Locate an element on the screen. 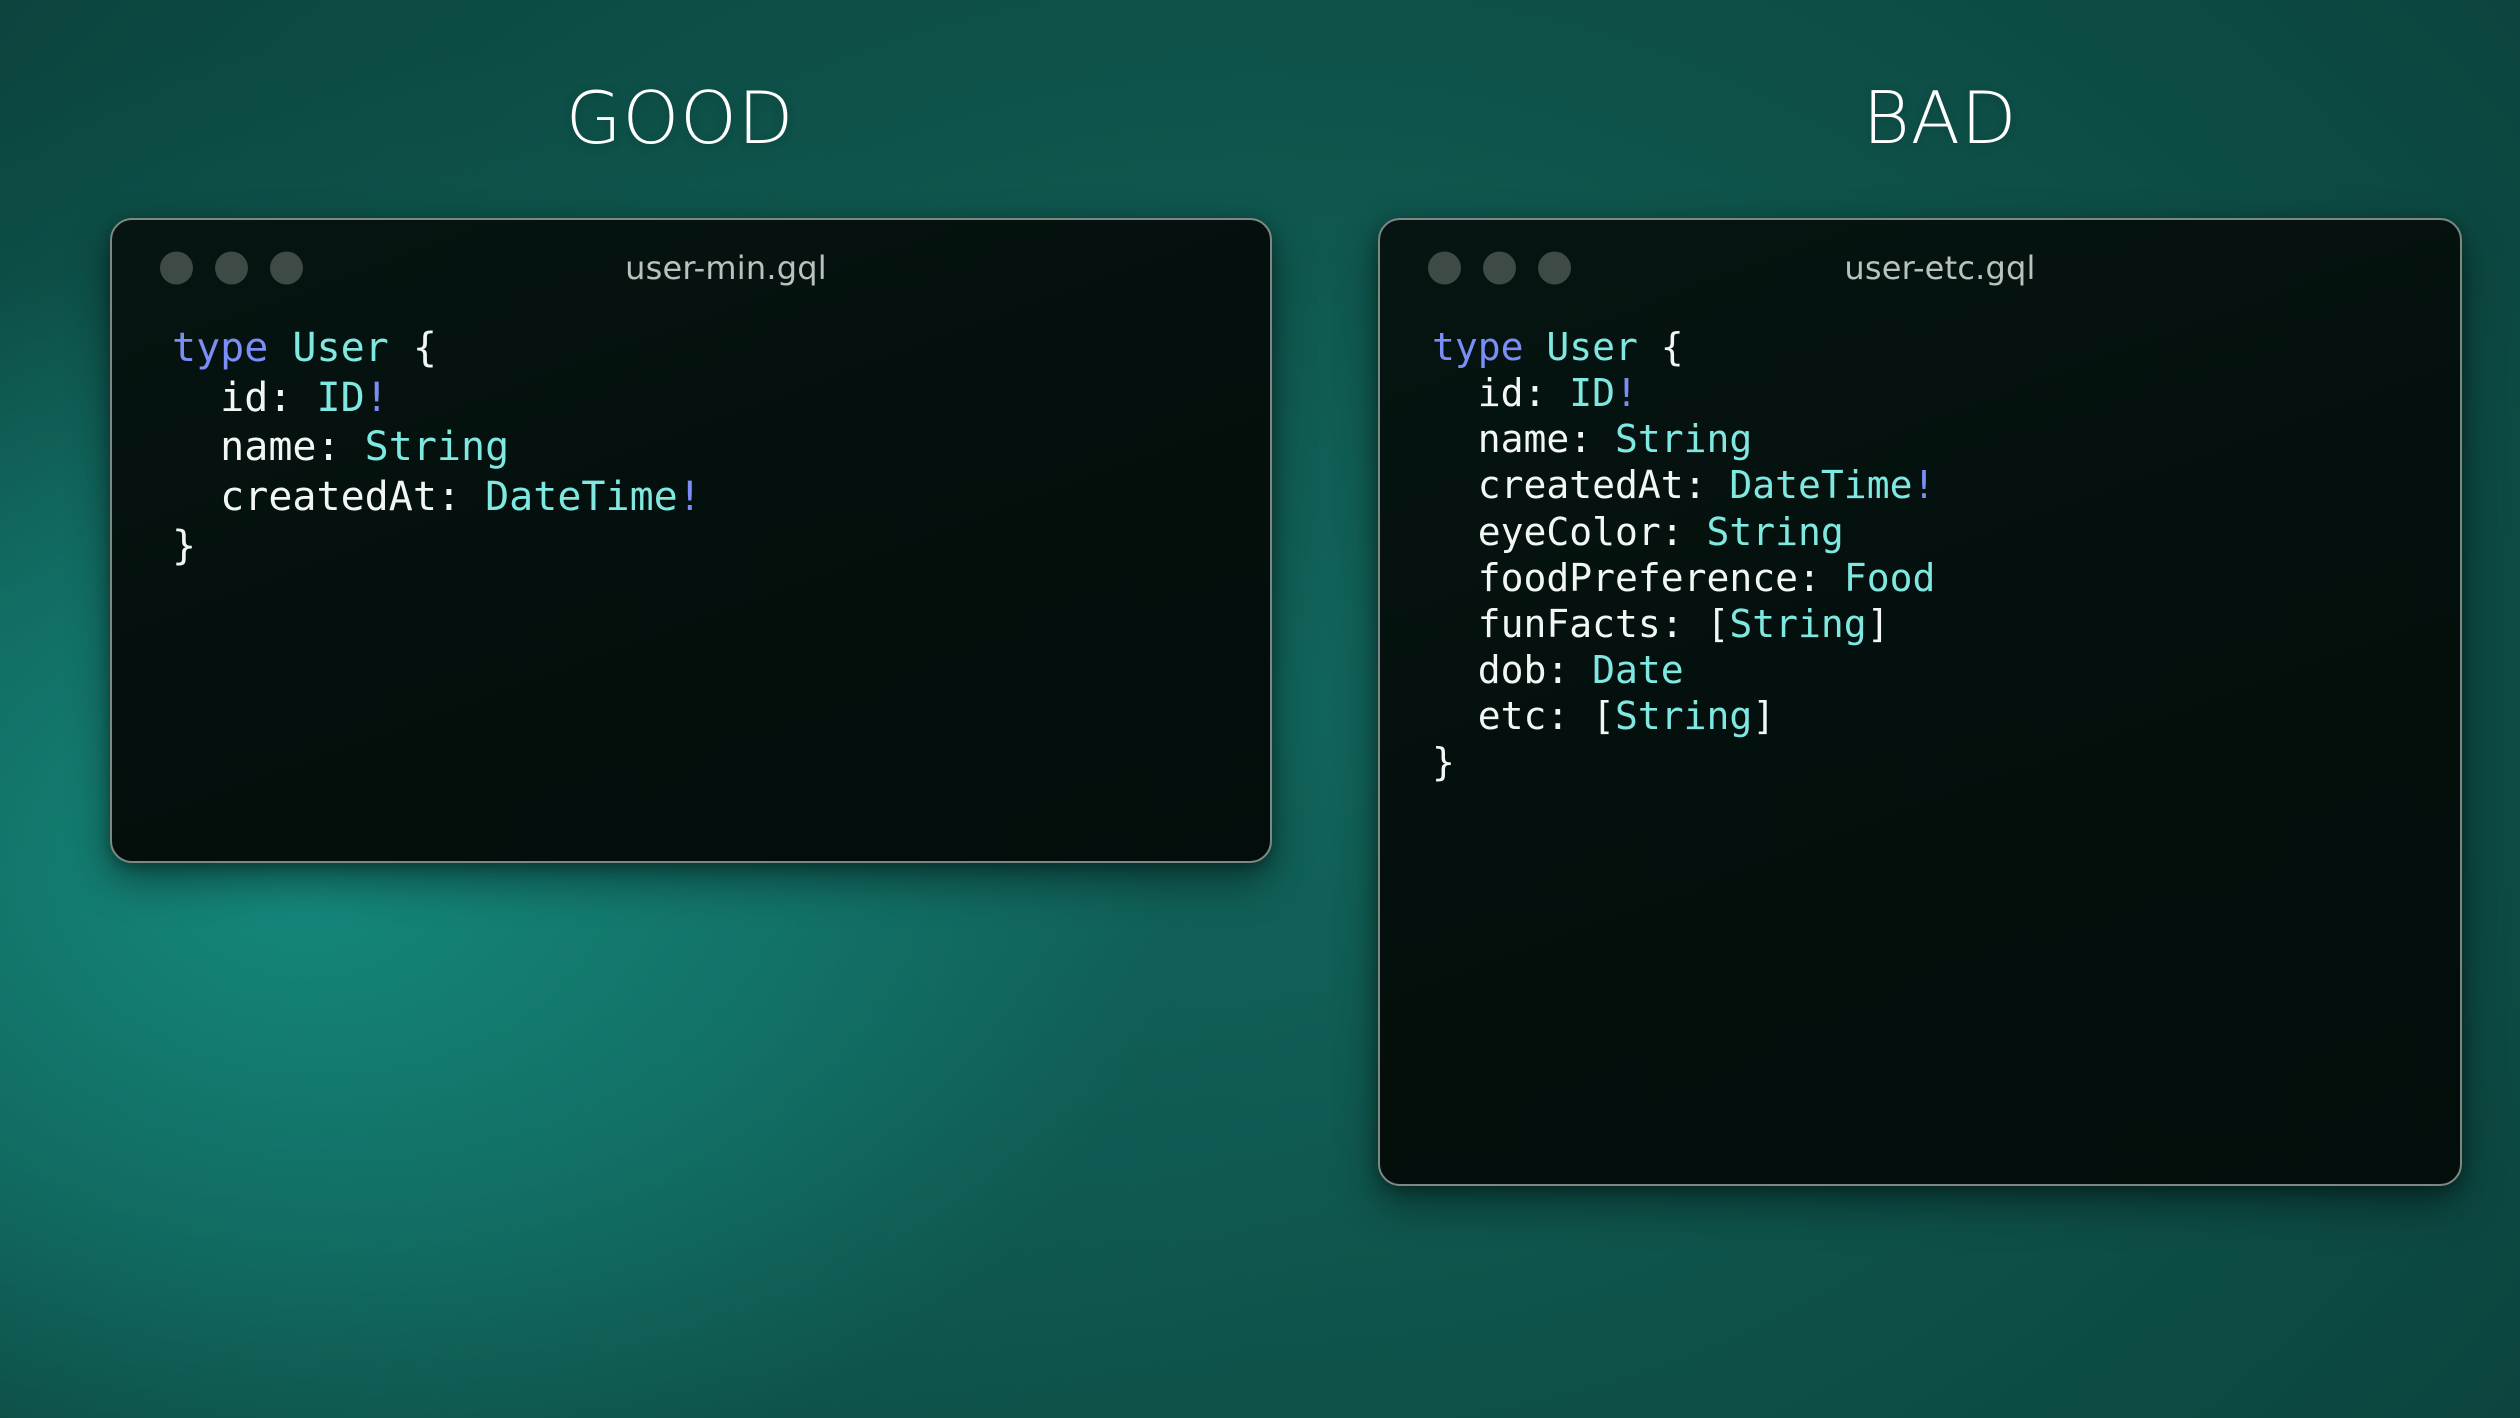 Image resolution: width=2520 pixels, height=1418 pixels. code-token-plain: dob: is located at coordinates (1512, 670).